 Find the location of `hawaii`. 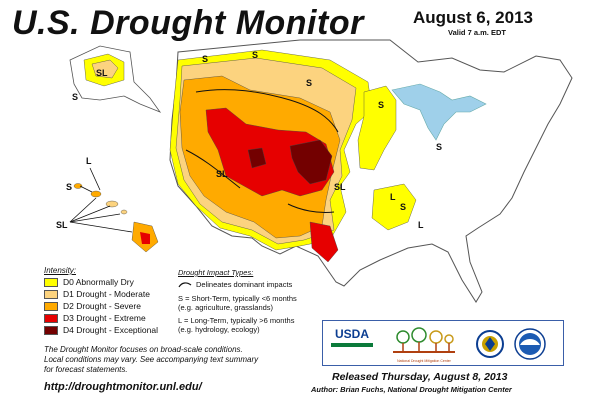

hawaii is located at coordinates (116, 218).